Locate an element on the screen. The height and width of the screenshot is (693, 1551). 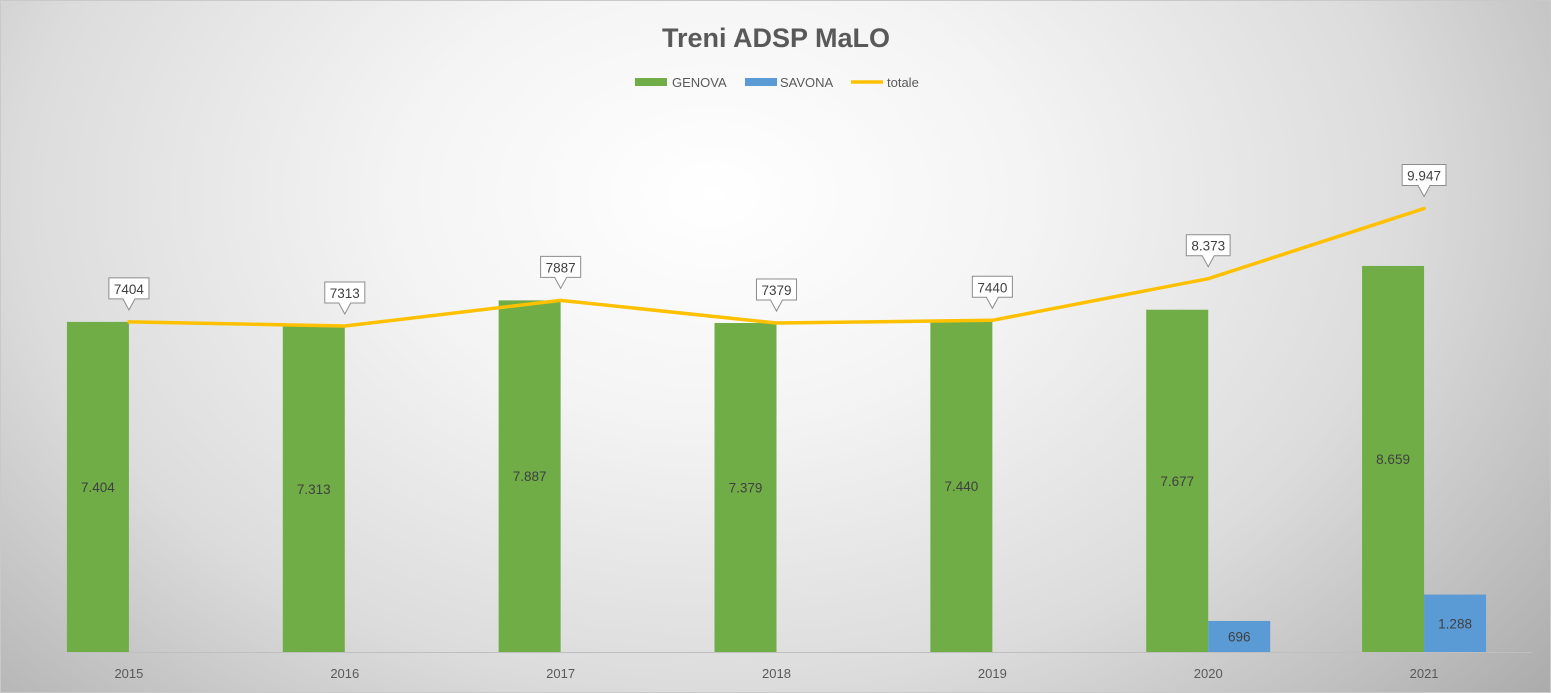
bar-label-genova-2015: 7.404 is located at coordinates (98, 487).